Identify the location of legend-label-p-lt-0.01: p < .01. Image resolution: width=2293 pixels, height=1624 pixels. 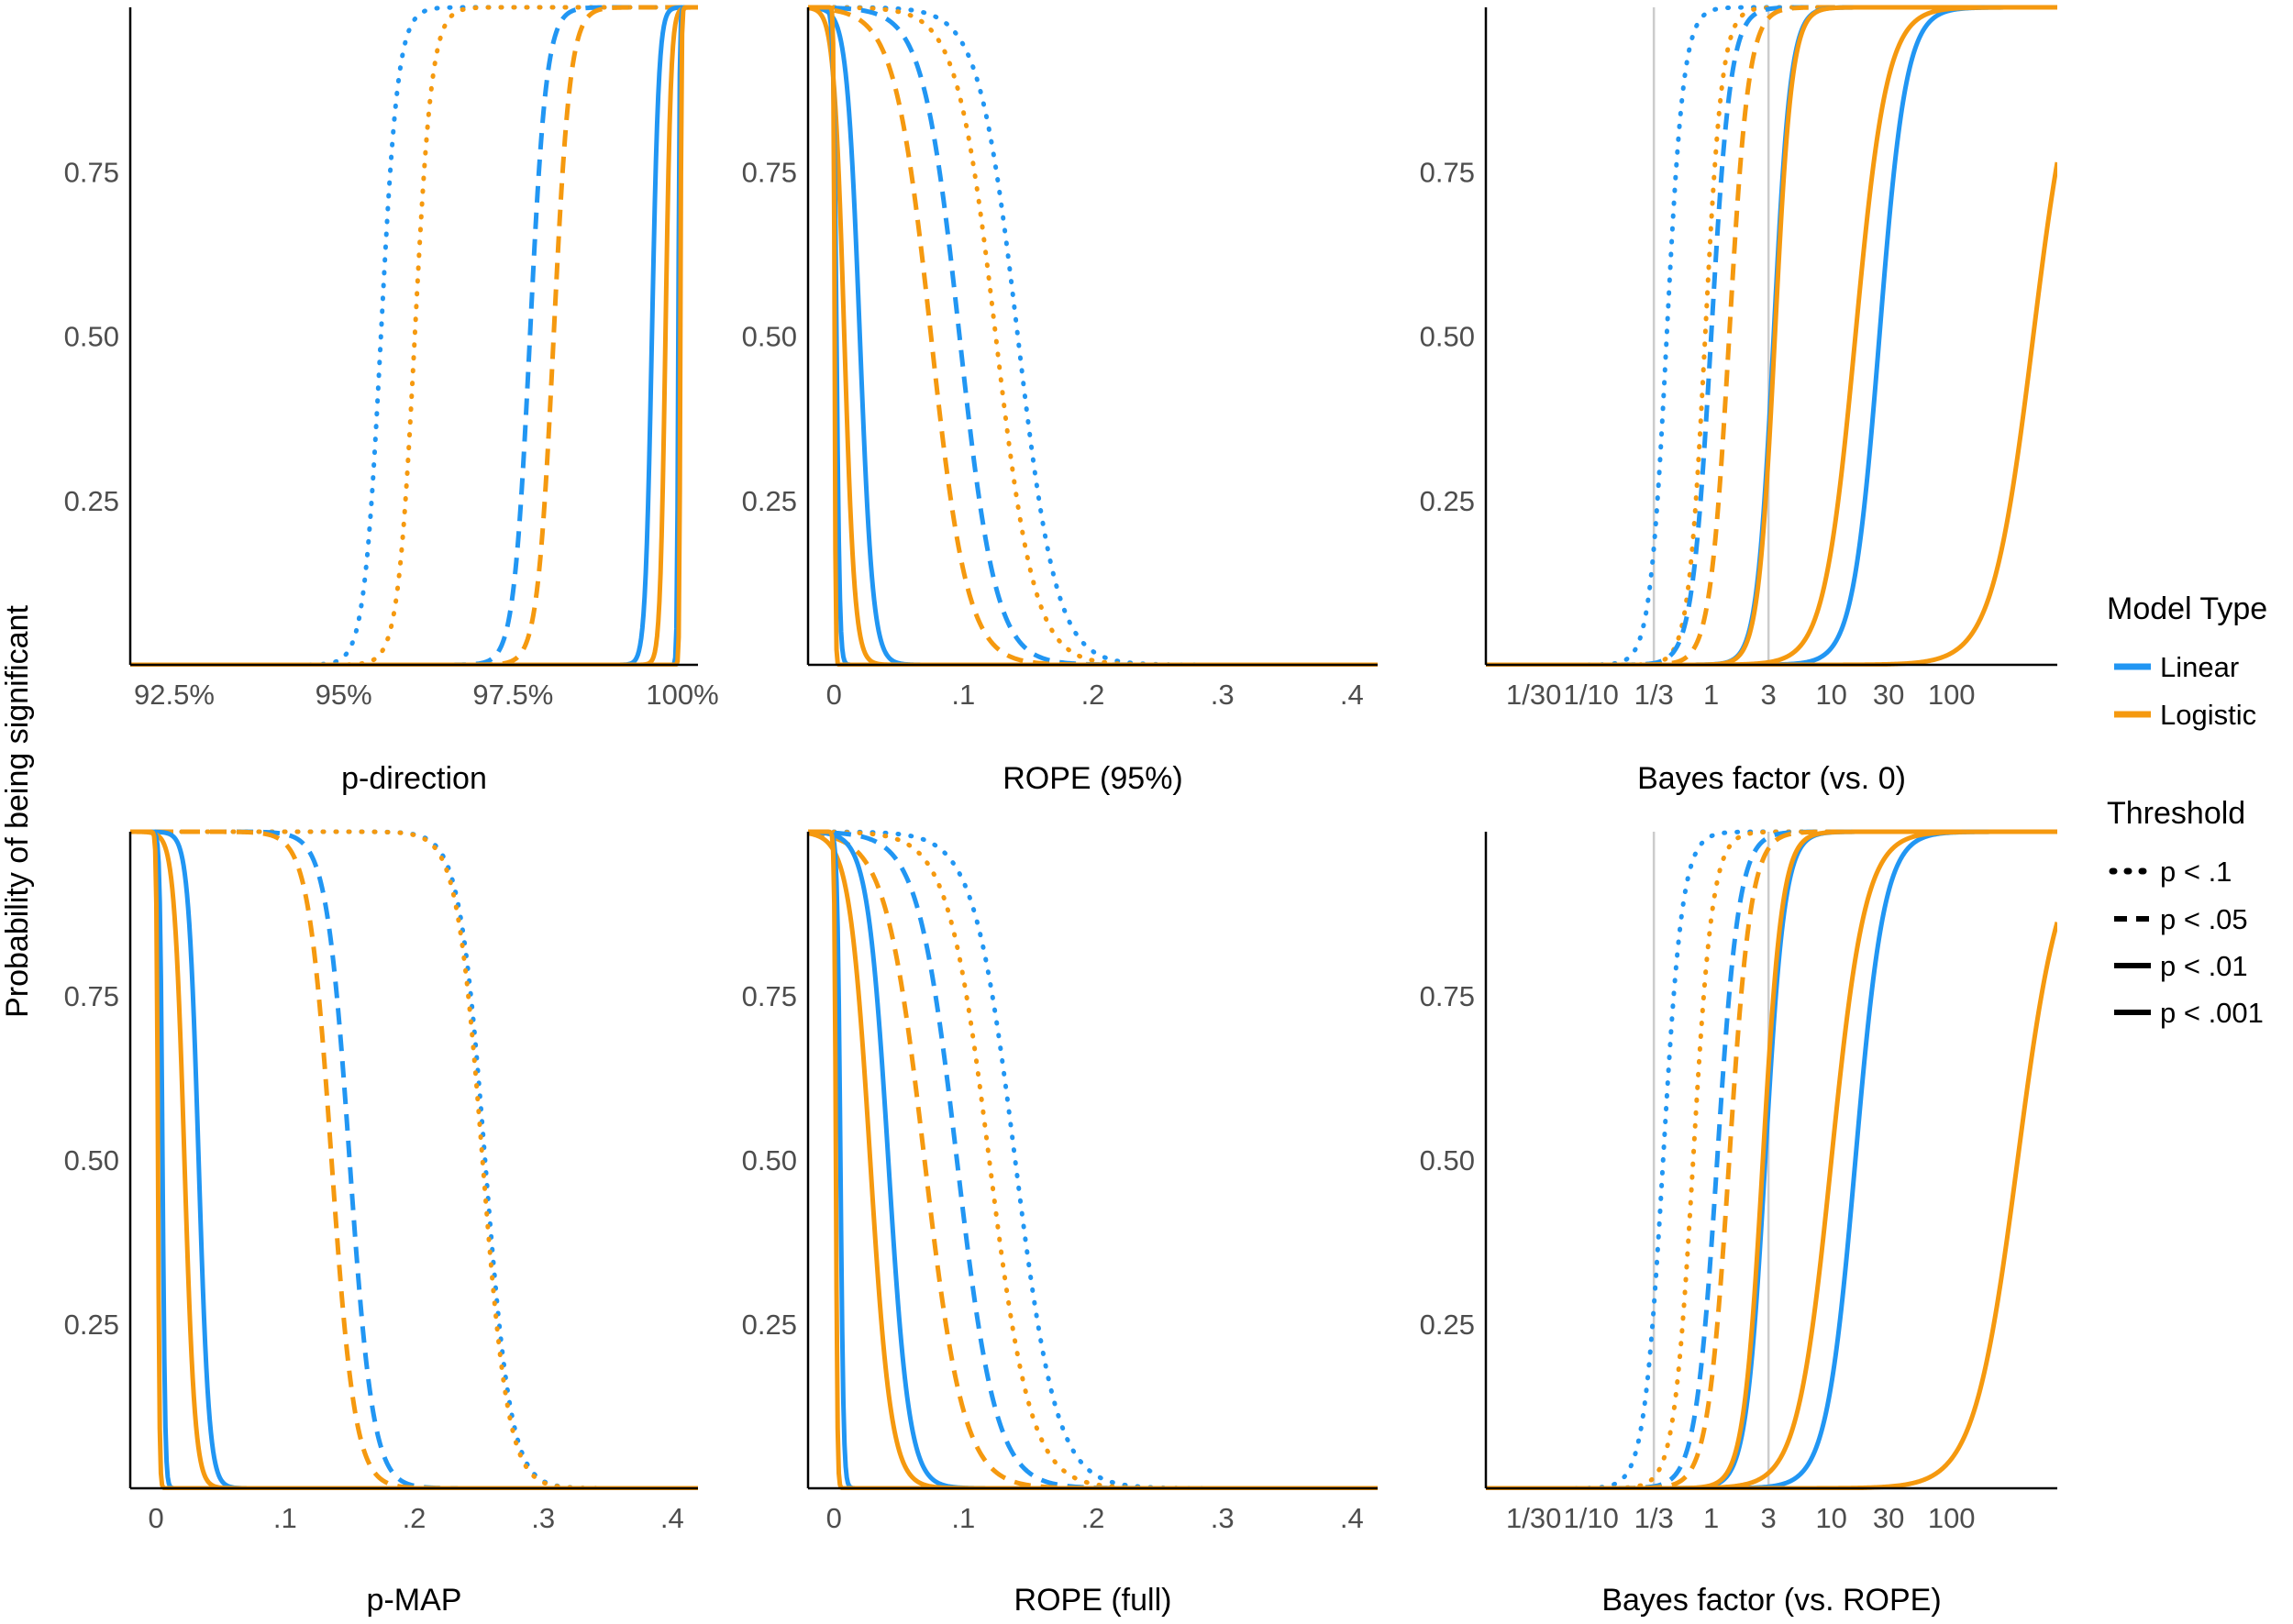
(2204, 966).